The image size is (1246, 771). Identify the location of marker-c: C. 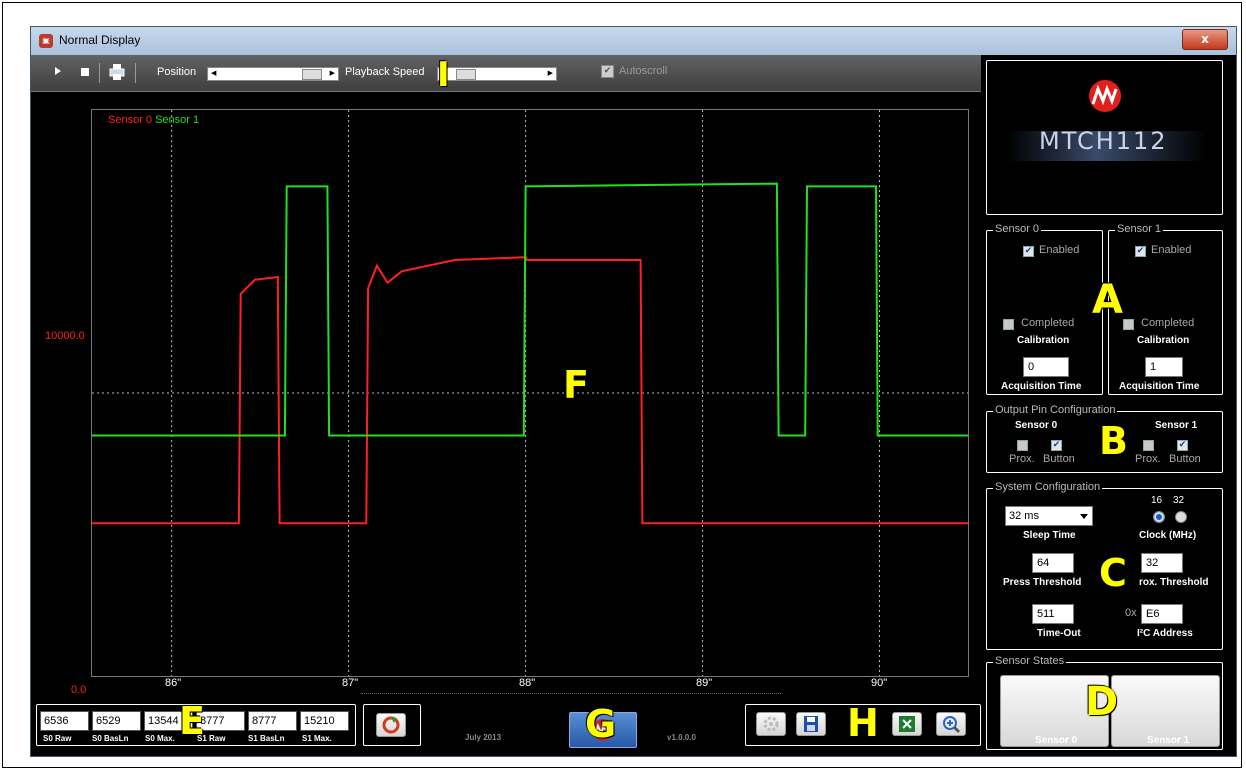
(1113, 573).